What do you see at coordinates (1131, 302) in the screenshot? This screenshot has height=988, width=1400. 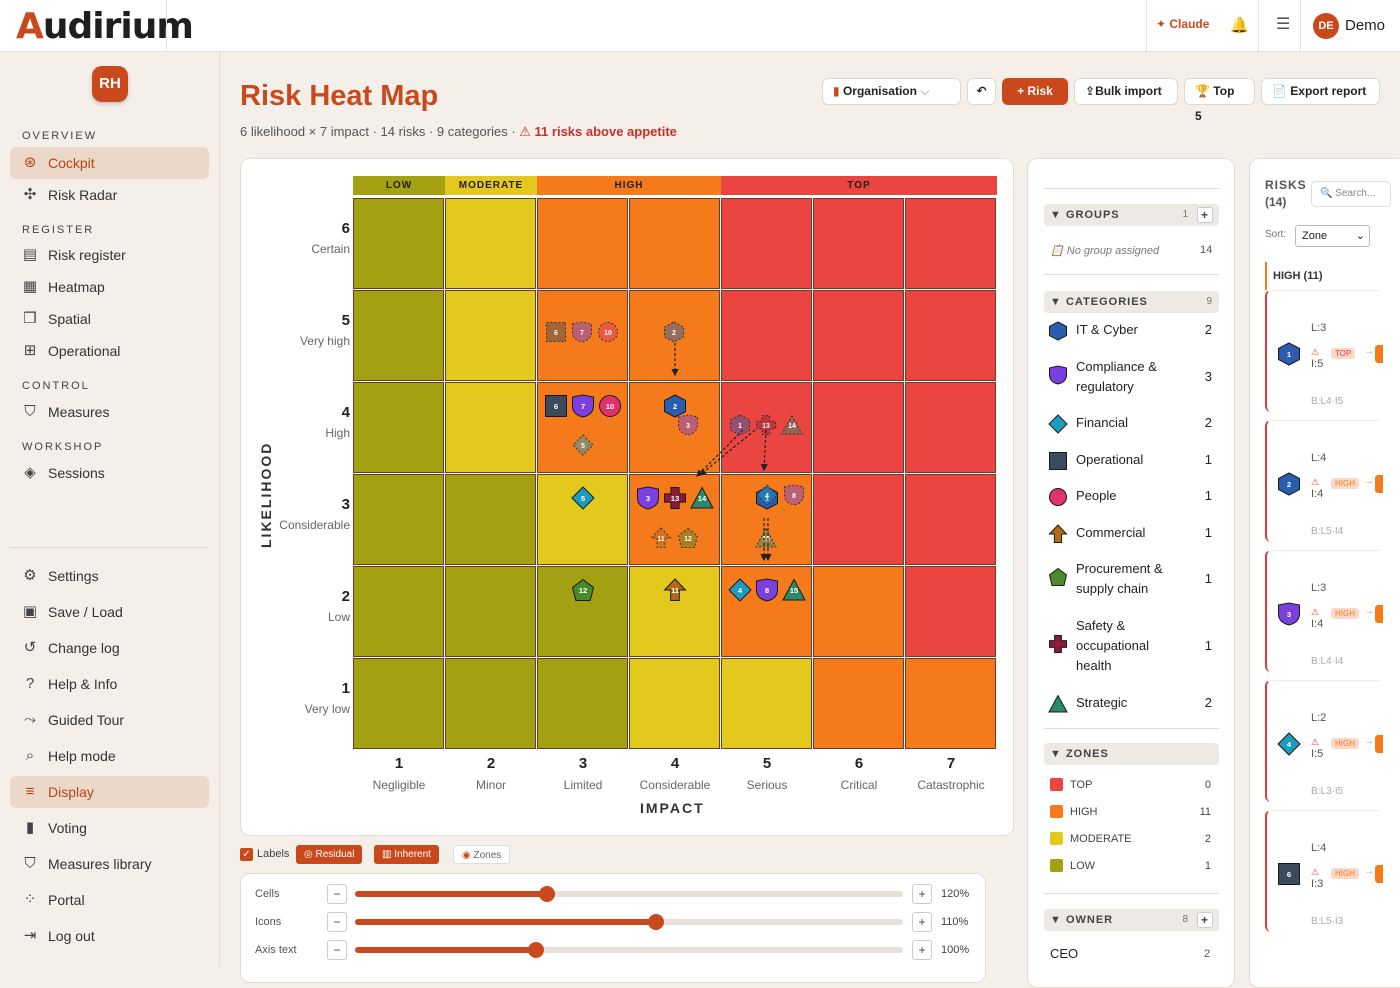 I see `categories-header: ▼ CATEGORIES 9` at bounding box center [1131, 302].